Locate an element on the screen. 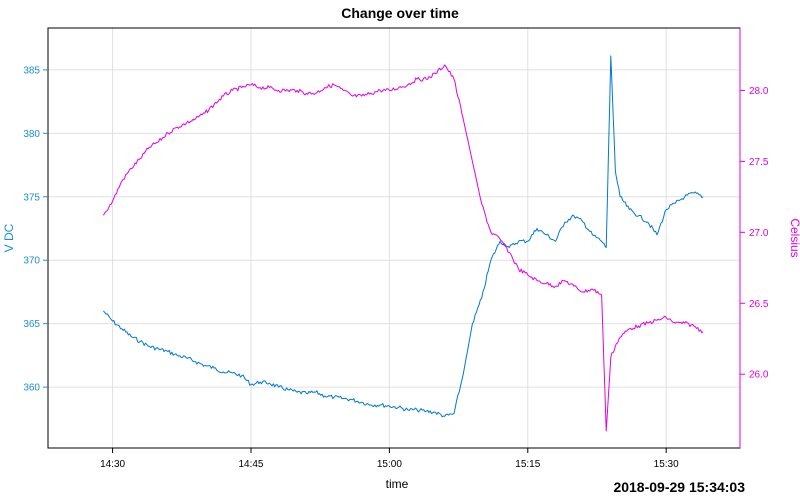  y-right-tick-label: 26.0 is located at coordinates (759, 375).